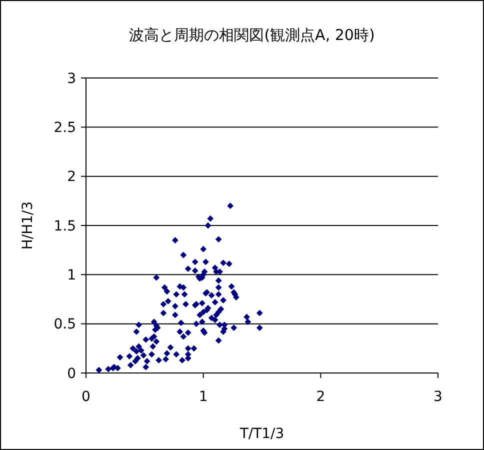  What do you see at coordinates (65, 324) in the screenshot?
I see `y-tick-label: 0.5` at bounding box center [65, 324].